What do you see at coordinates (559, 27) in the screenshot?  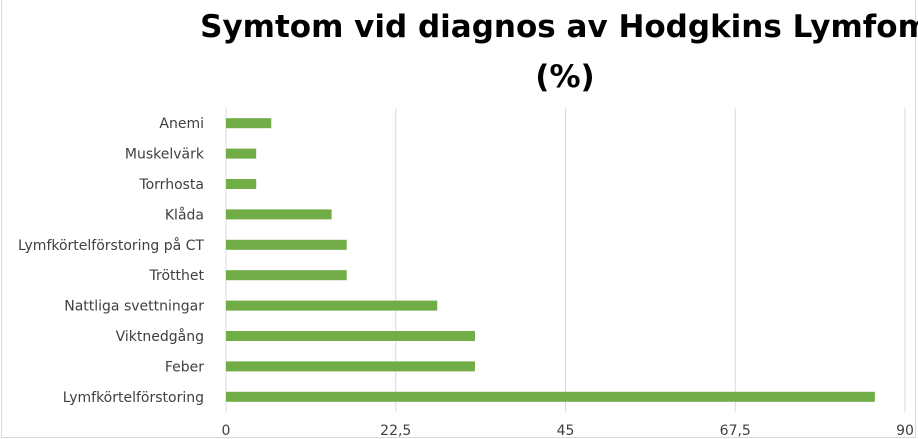 I see `chart-title-line-1: Symtom vid diagnos av Hodgkins Lymfom` at bounding box center [559, 27].